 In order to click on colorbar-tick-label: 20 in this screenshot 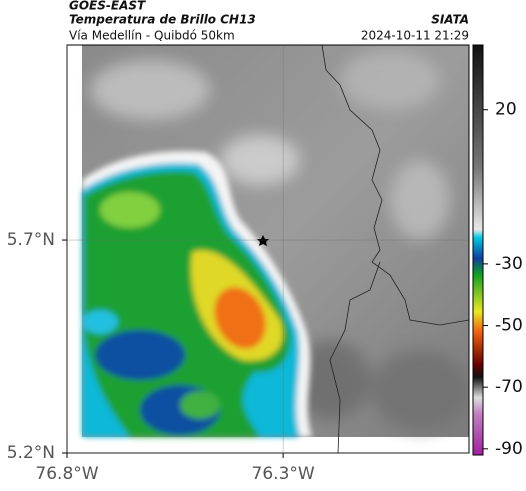, I will do `click(506, 110)`.